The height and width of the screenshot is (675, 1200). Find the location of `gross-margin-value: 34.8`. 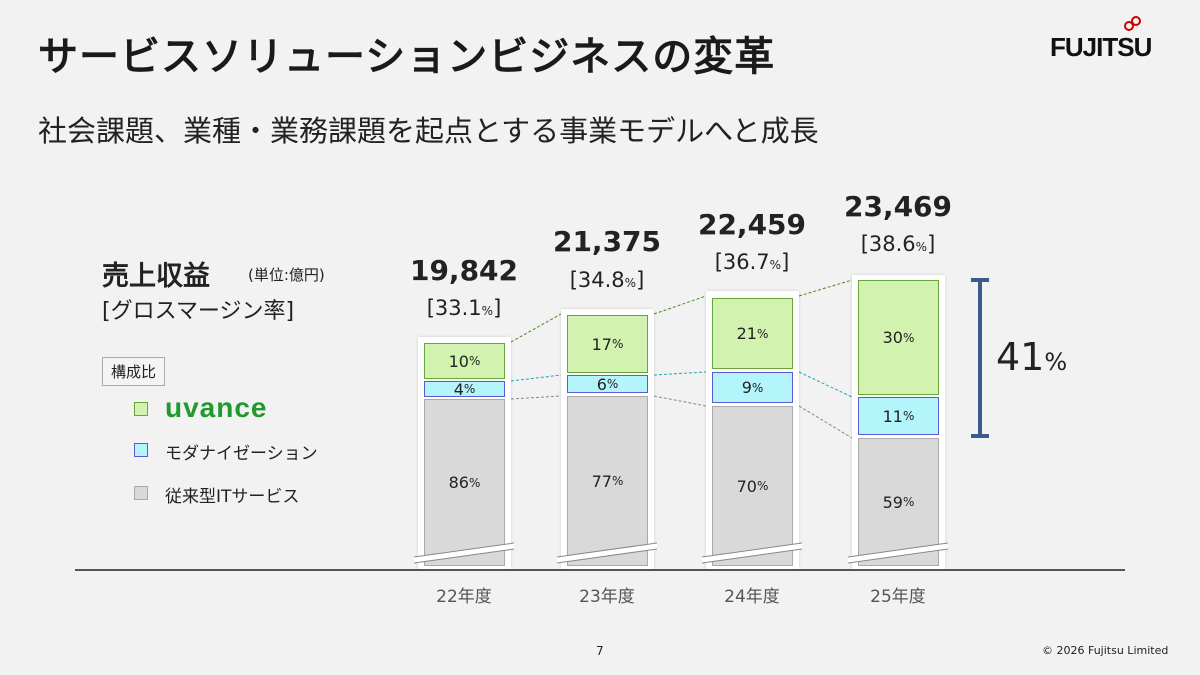

gross-margin-value: 34.8 is located at coordinates (601, 280).